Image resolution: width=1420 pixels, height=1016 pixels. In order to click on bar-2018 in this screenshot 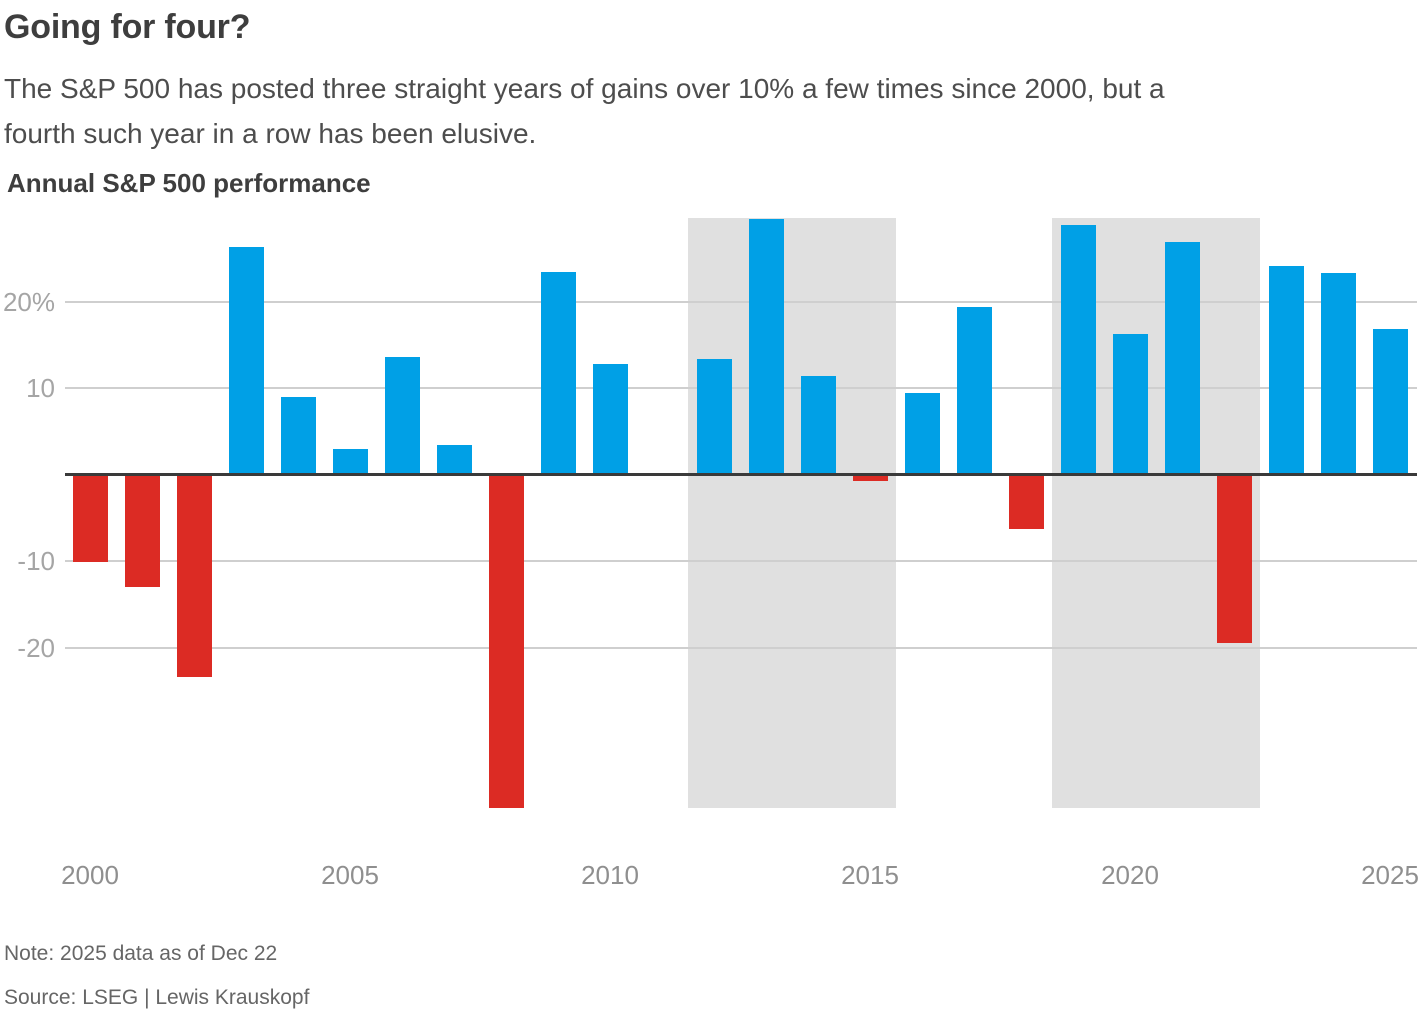, I will do `click(1026, 501)`.